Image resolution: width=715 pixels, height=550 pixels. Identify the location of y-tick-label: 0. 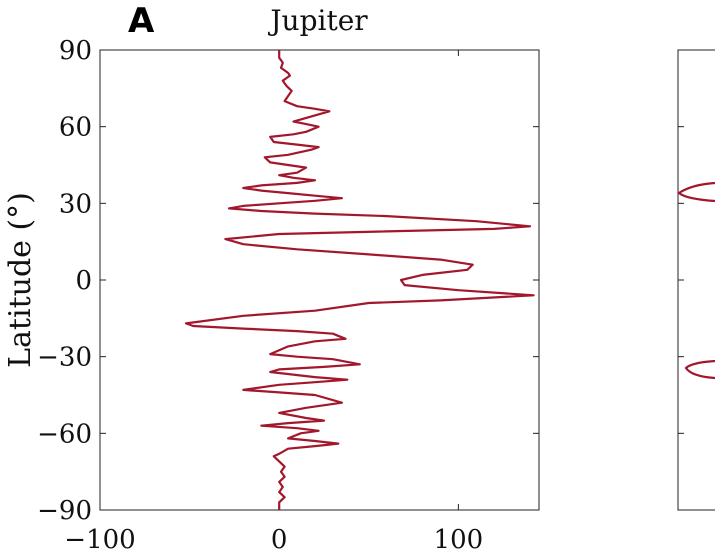
(83, 281).